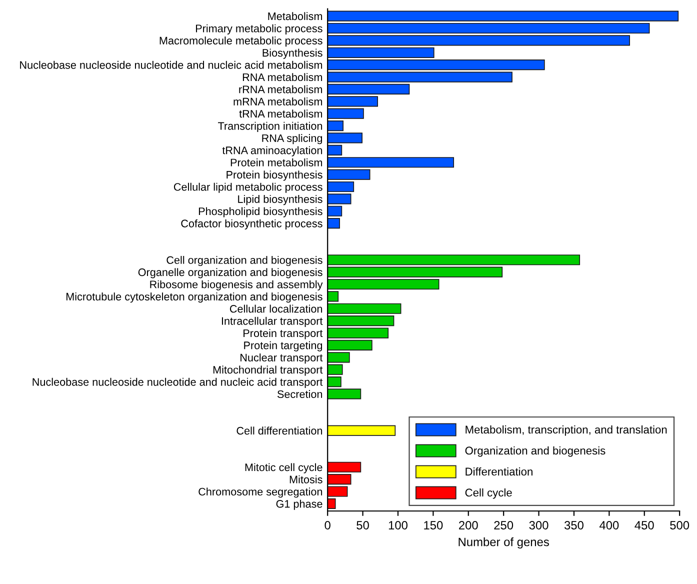 The image size is (697, 584). Describe the element at coordinates (327, 525) in the screenshot. I see `x-tick-label: 0` at that location.